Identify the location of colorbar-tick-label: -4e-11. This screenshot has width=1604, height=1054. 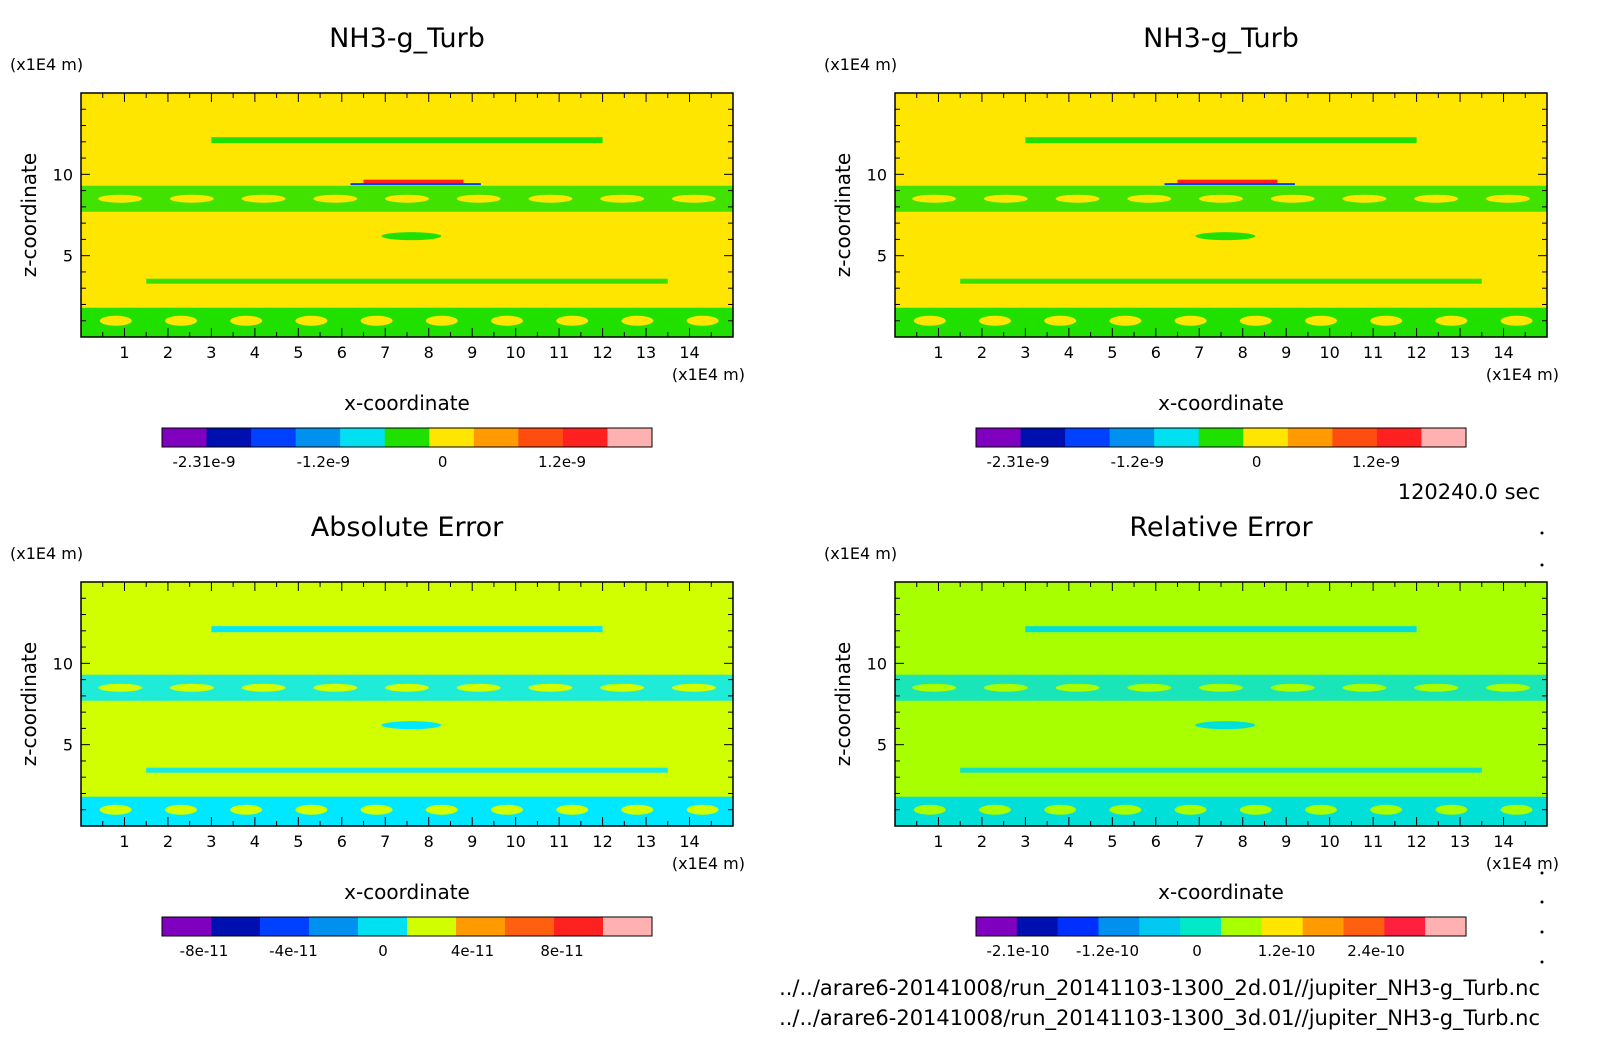
(293, 951).